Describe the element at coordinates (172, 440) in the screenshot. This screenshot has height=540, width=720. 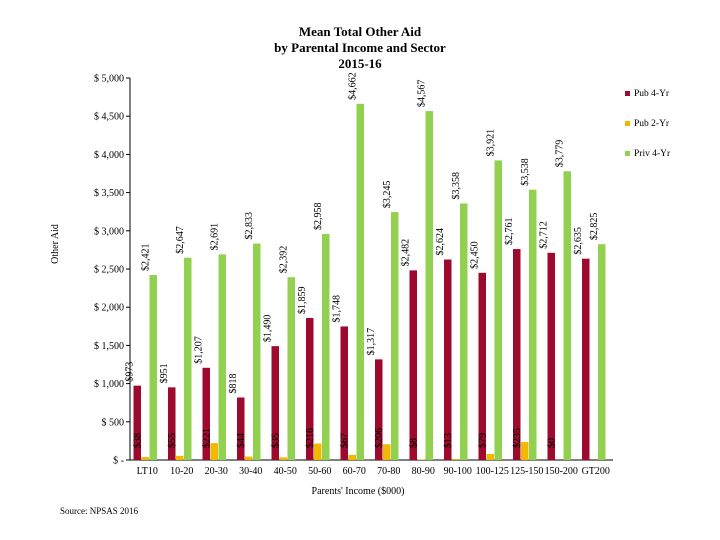
I see `data-label: $55` at that location.